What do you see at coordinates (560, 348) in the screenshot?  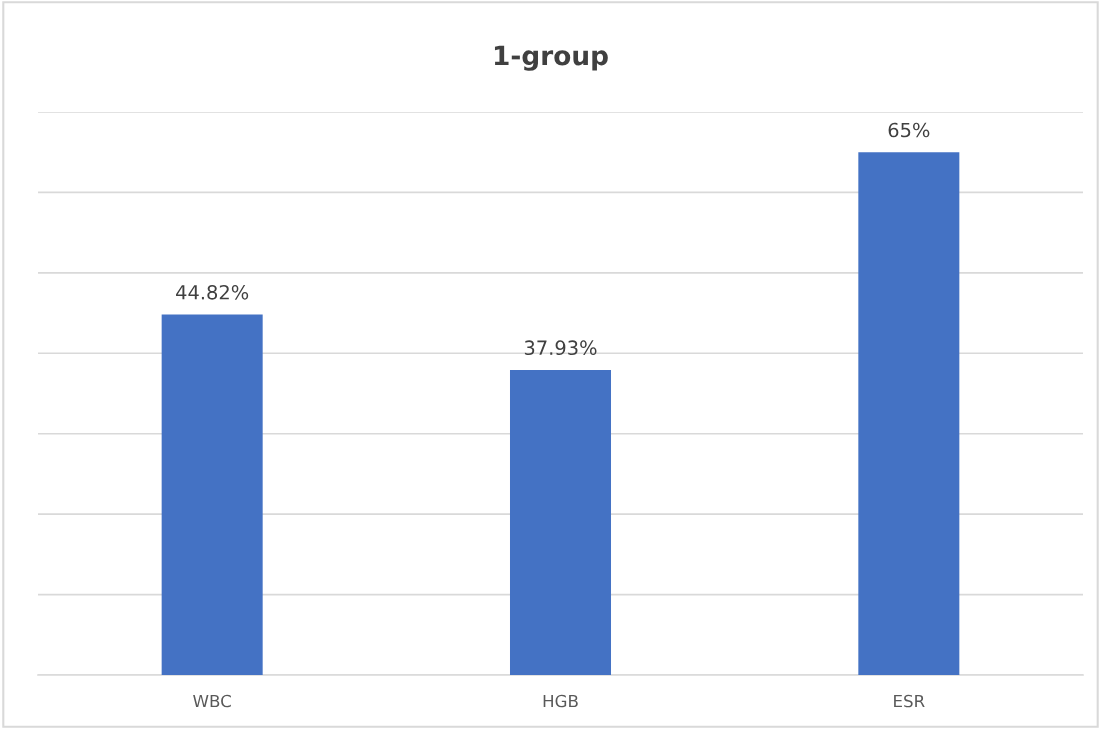 I see `data-label: 37.93%` at bounding box center [560, 348].